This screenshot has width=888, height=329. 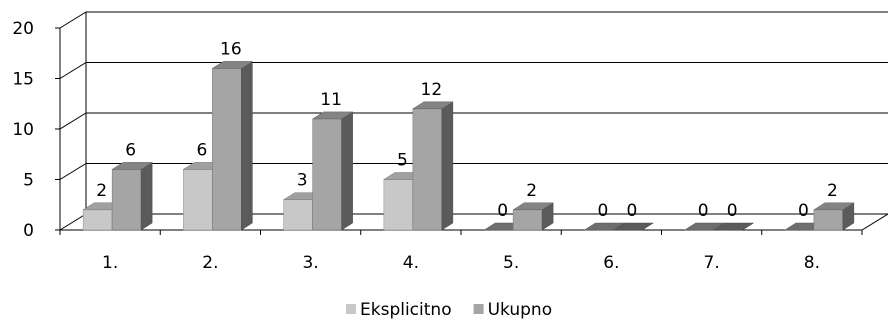 I want to click on x-tick-label: 7., so click(x=712, y=263).